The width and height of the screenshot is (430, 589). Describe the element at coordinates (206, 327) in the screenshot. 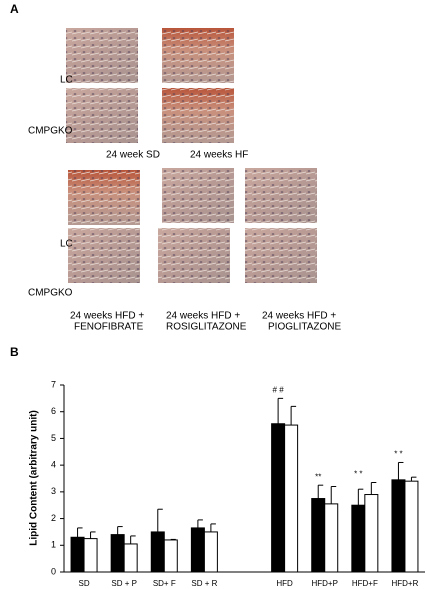

I see `caption: ROSIGLITAZONE` at that location.